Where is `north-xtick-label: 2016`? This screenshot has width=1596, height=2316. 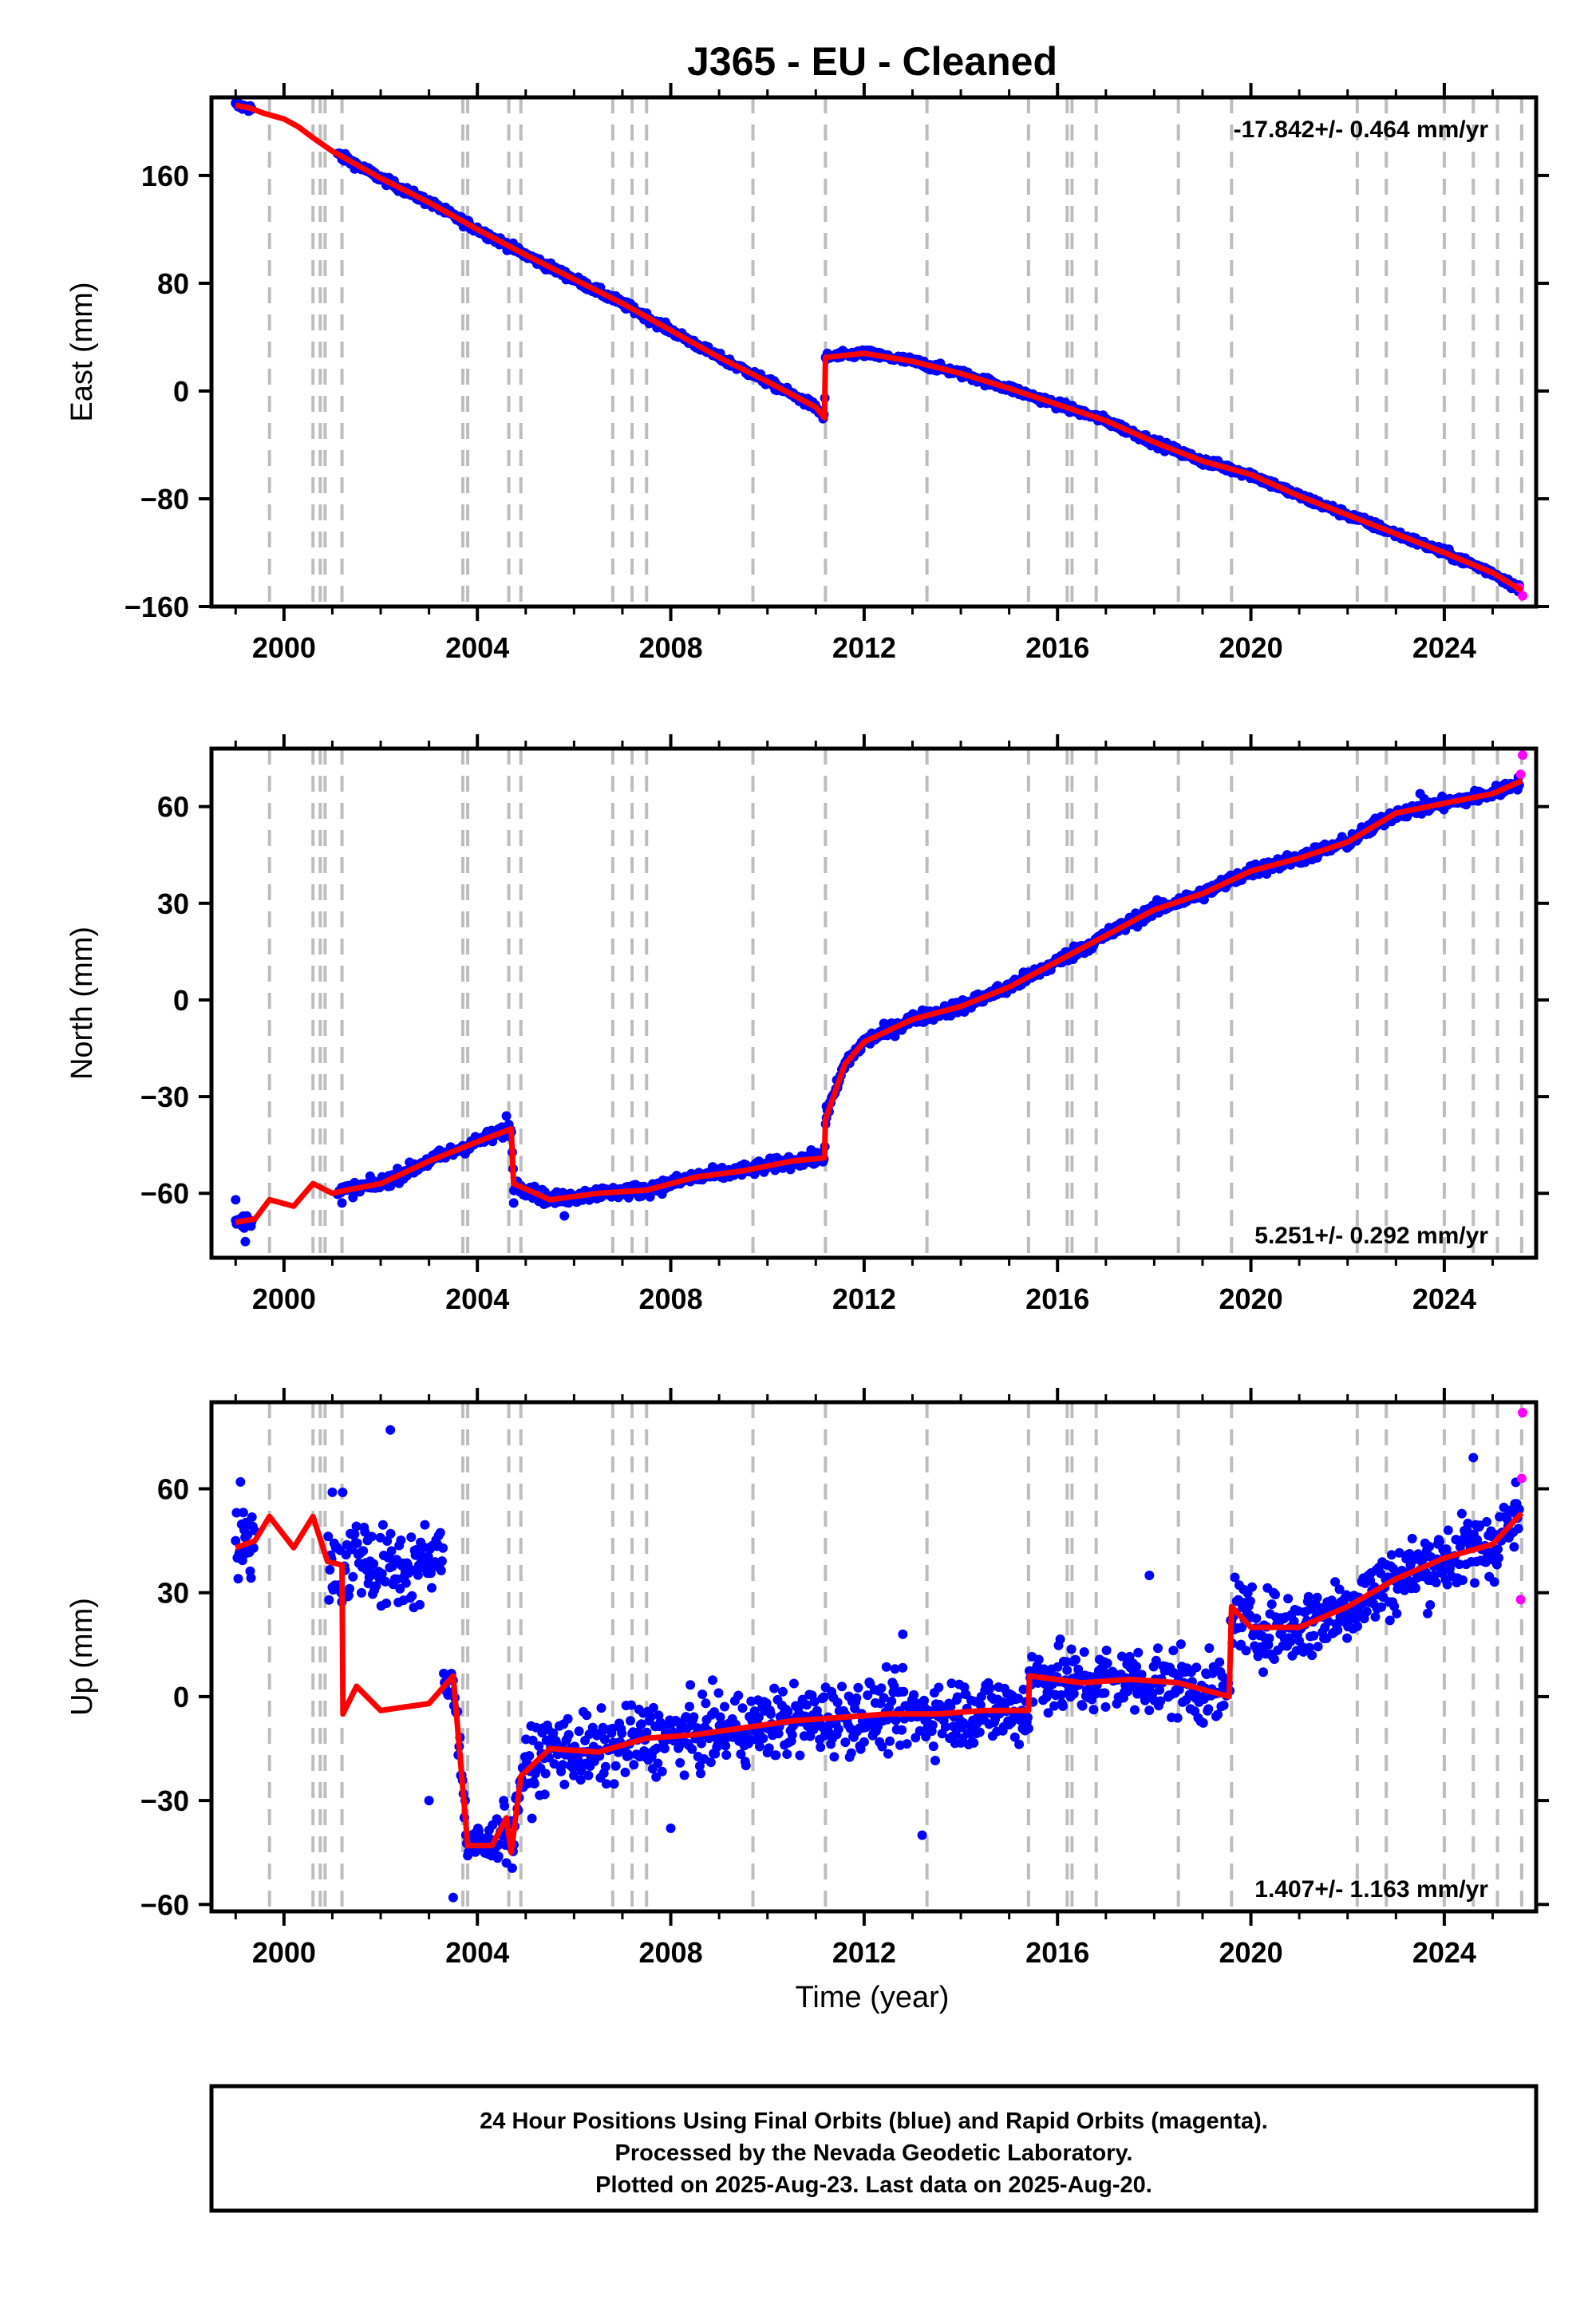
north-xtick-label: 2016 is located at coordinates (1057, 1298).